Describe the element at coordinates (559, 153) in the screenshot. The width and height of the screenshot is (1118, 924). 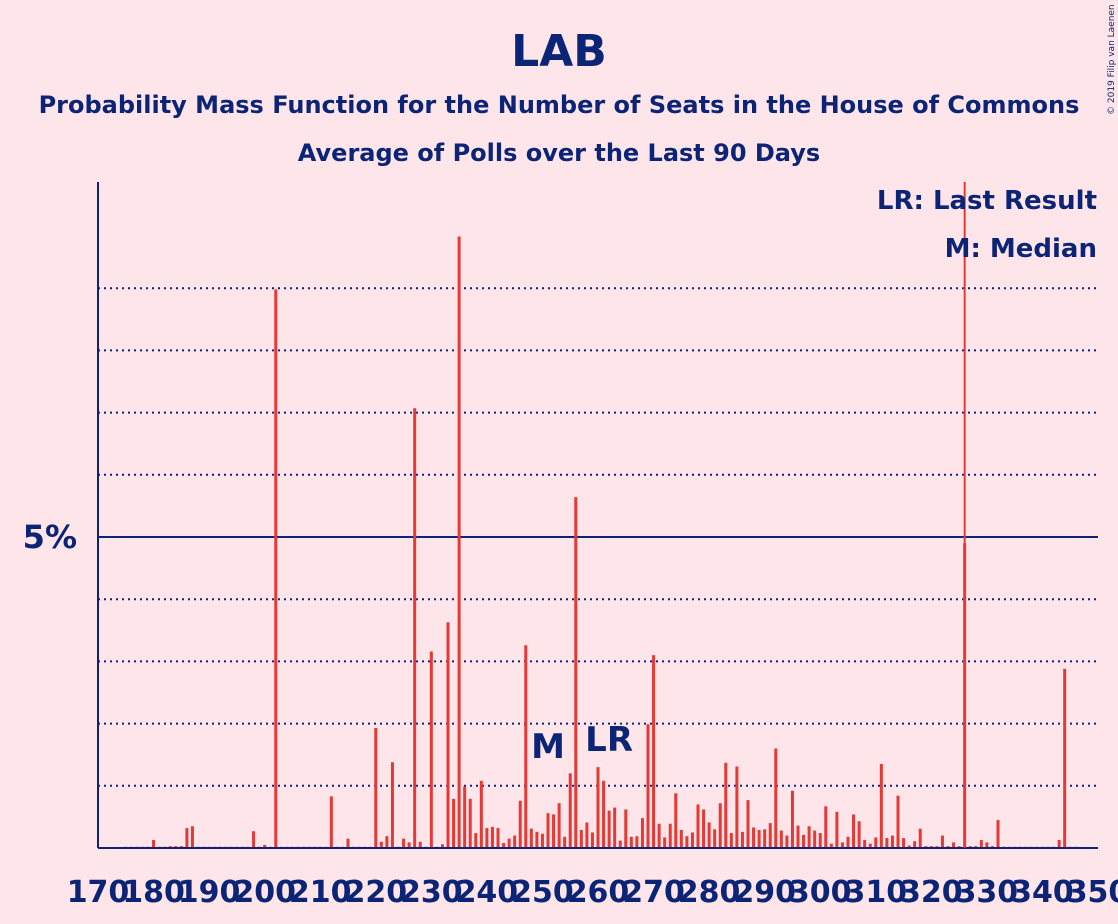
I see `chart-subtitle-2: Average of Polls over the Last 90 Days` at that location.